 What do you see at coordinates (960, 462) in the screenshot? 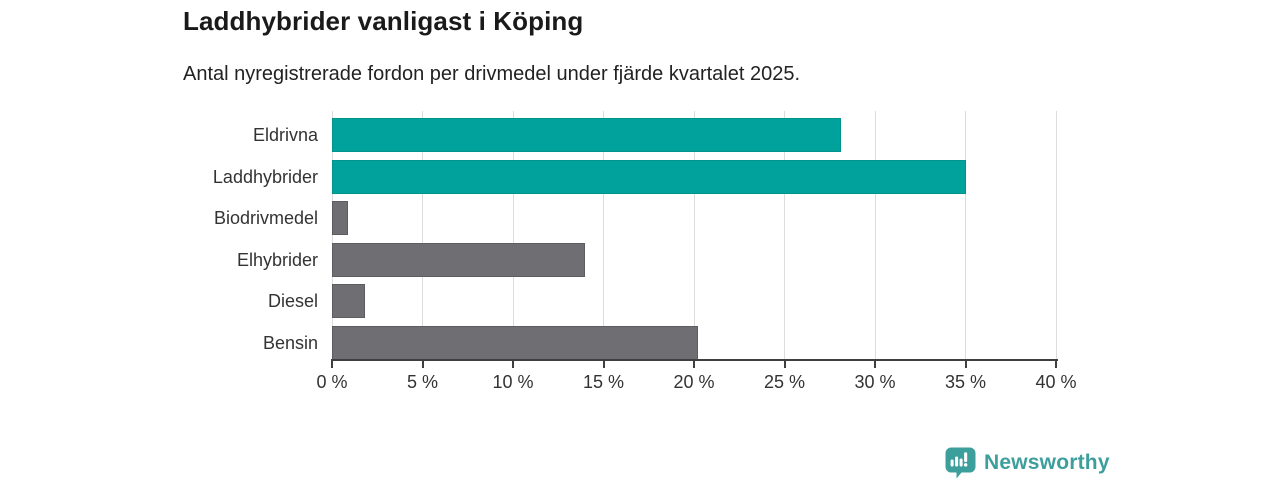
I see `newsworthy-logo-icon` at bounding box center [960, 462].